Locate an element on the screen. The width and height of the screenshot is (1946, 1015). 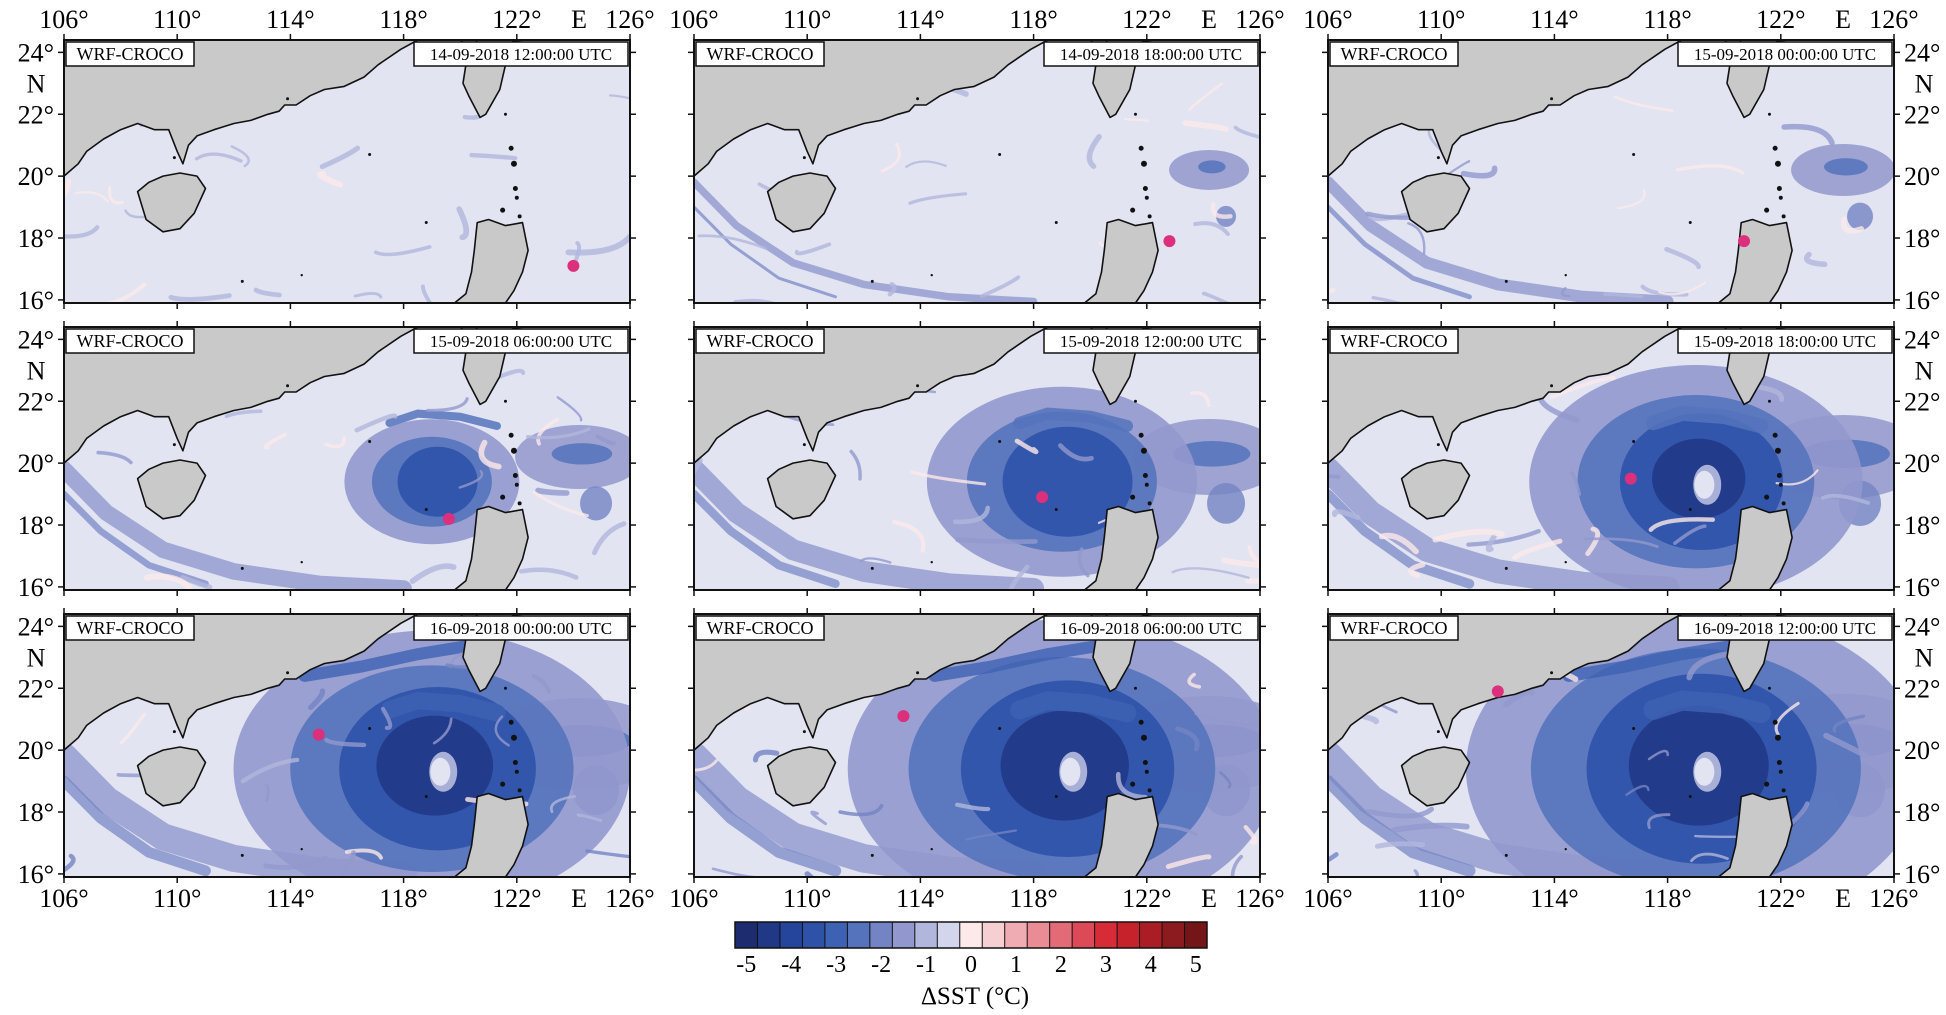
lat-tick-label: 16° is located at coordinates (1922, 874).